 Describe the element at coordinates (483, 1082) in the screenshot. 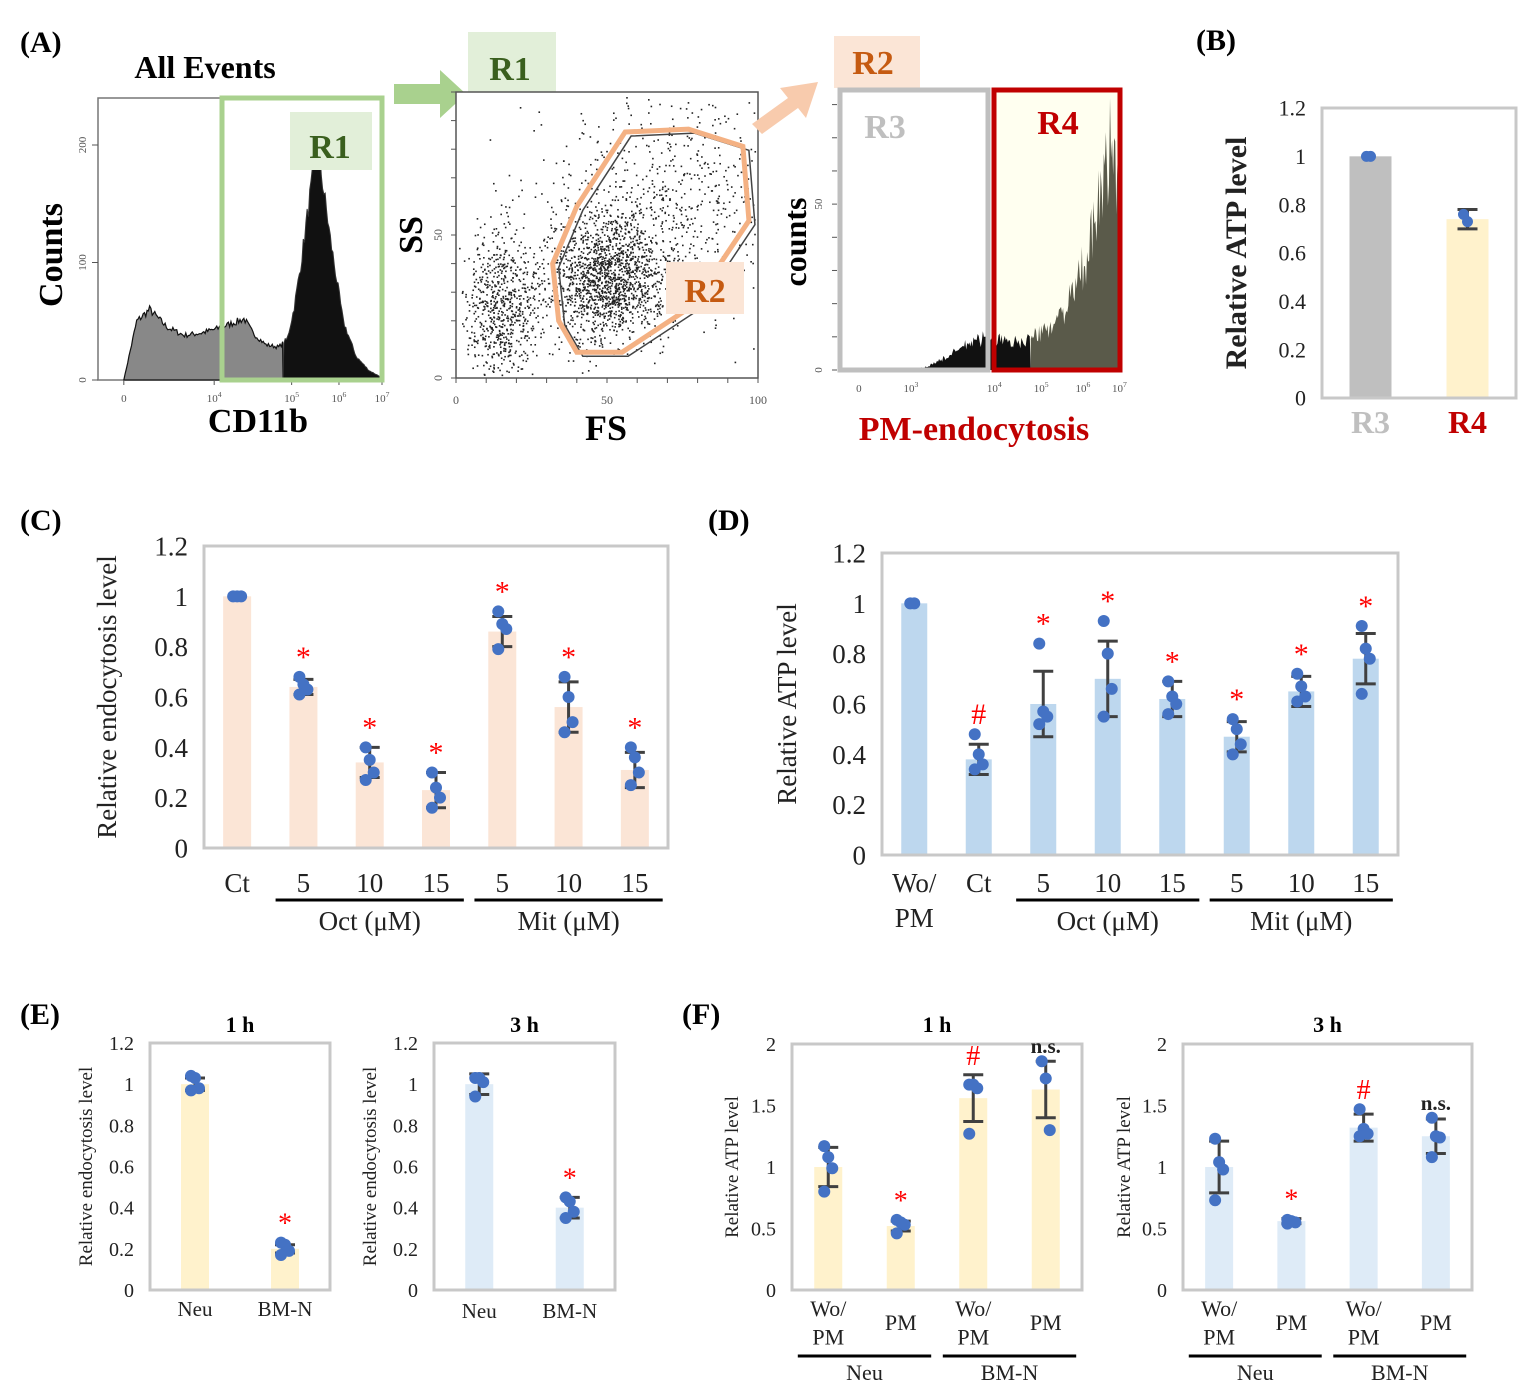

I see `chart-e2-data-point` at that location.